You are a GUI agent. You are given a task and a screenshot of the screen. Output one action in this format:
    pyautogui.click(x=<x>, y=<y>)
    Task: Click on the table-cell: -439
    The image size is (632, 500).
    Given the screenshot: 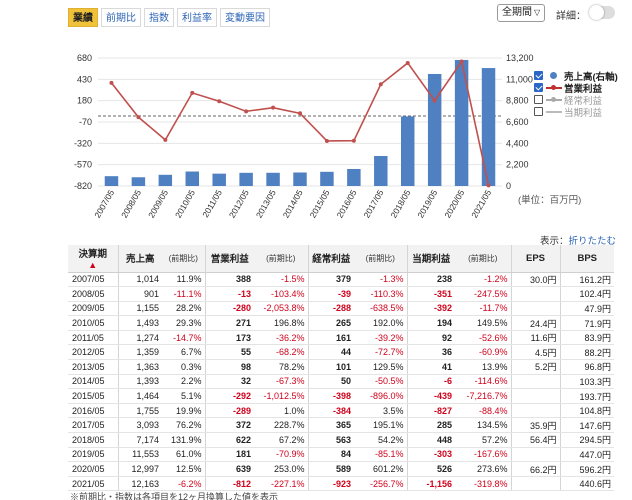 What is the action you would take?
    pyautogui.click(x=430, y=396)
    